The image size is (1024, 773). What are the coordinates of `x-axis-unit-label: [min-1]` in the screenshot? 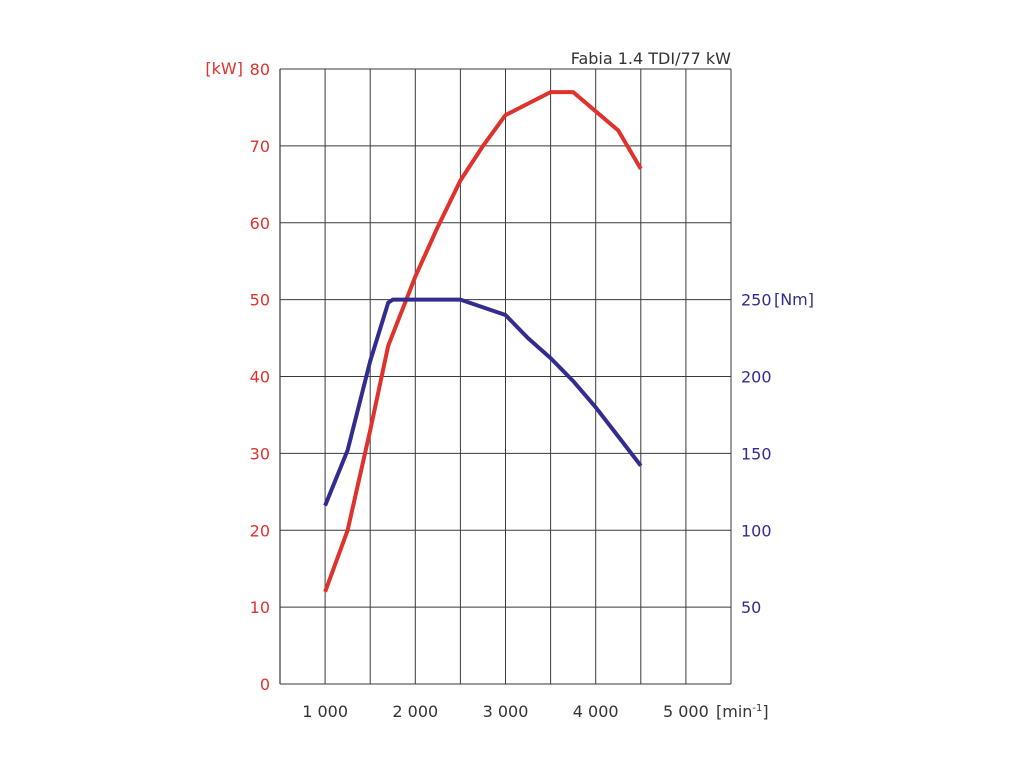 It's located at (742, 711).